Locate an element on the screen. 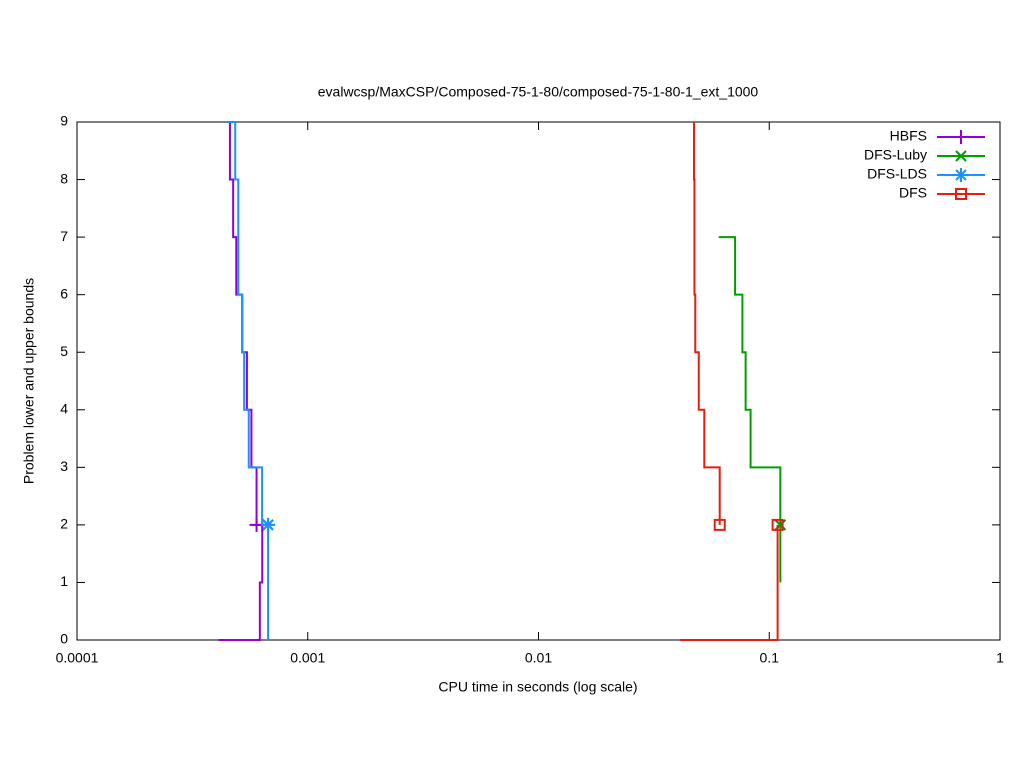 The height and width of the screenshot is (768, 1024). legend-label: DFS is located at coordinates (913, 193).